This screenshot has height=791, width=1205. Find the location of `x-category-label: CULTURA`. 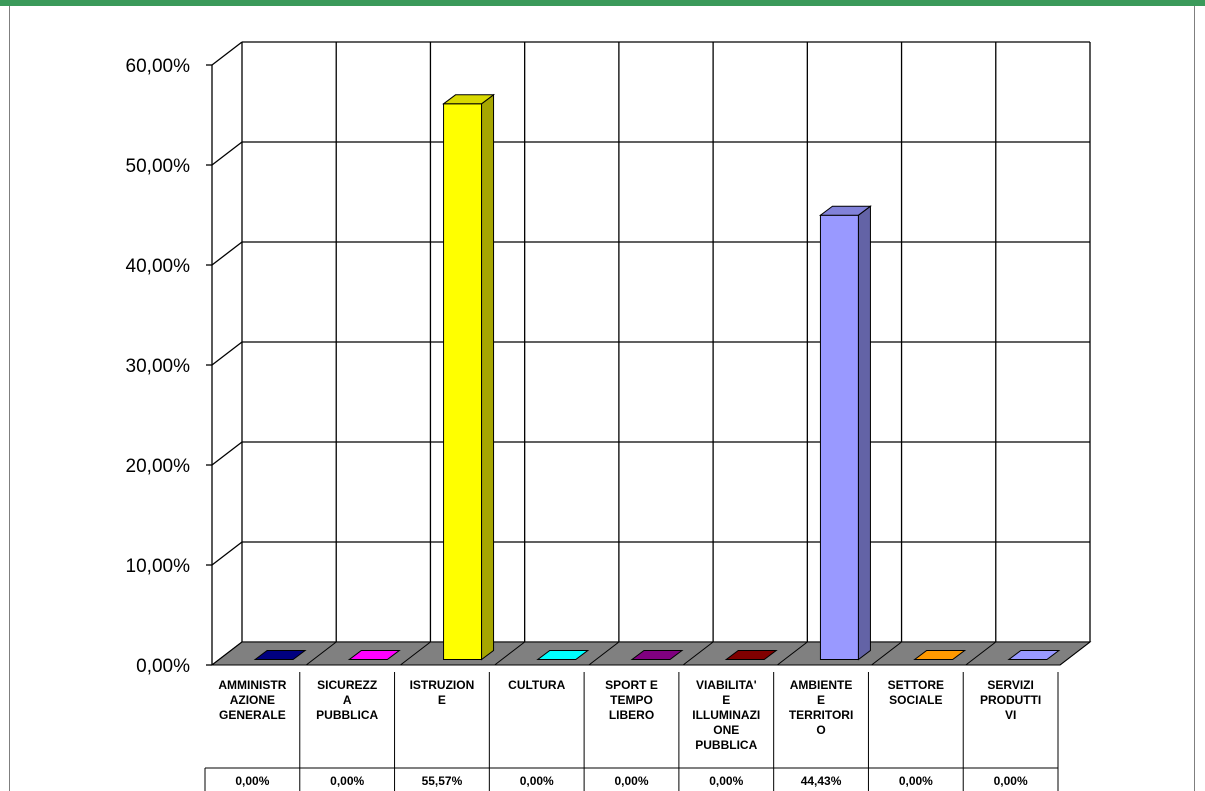

x-category-label: CULTURA is located at coordinates (536, 685).